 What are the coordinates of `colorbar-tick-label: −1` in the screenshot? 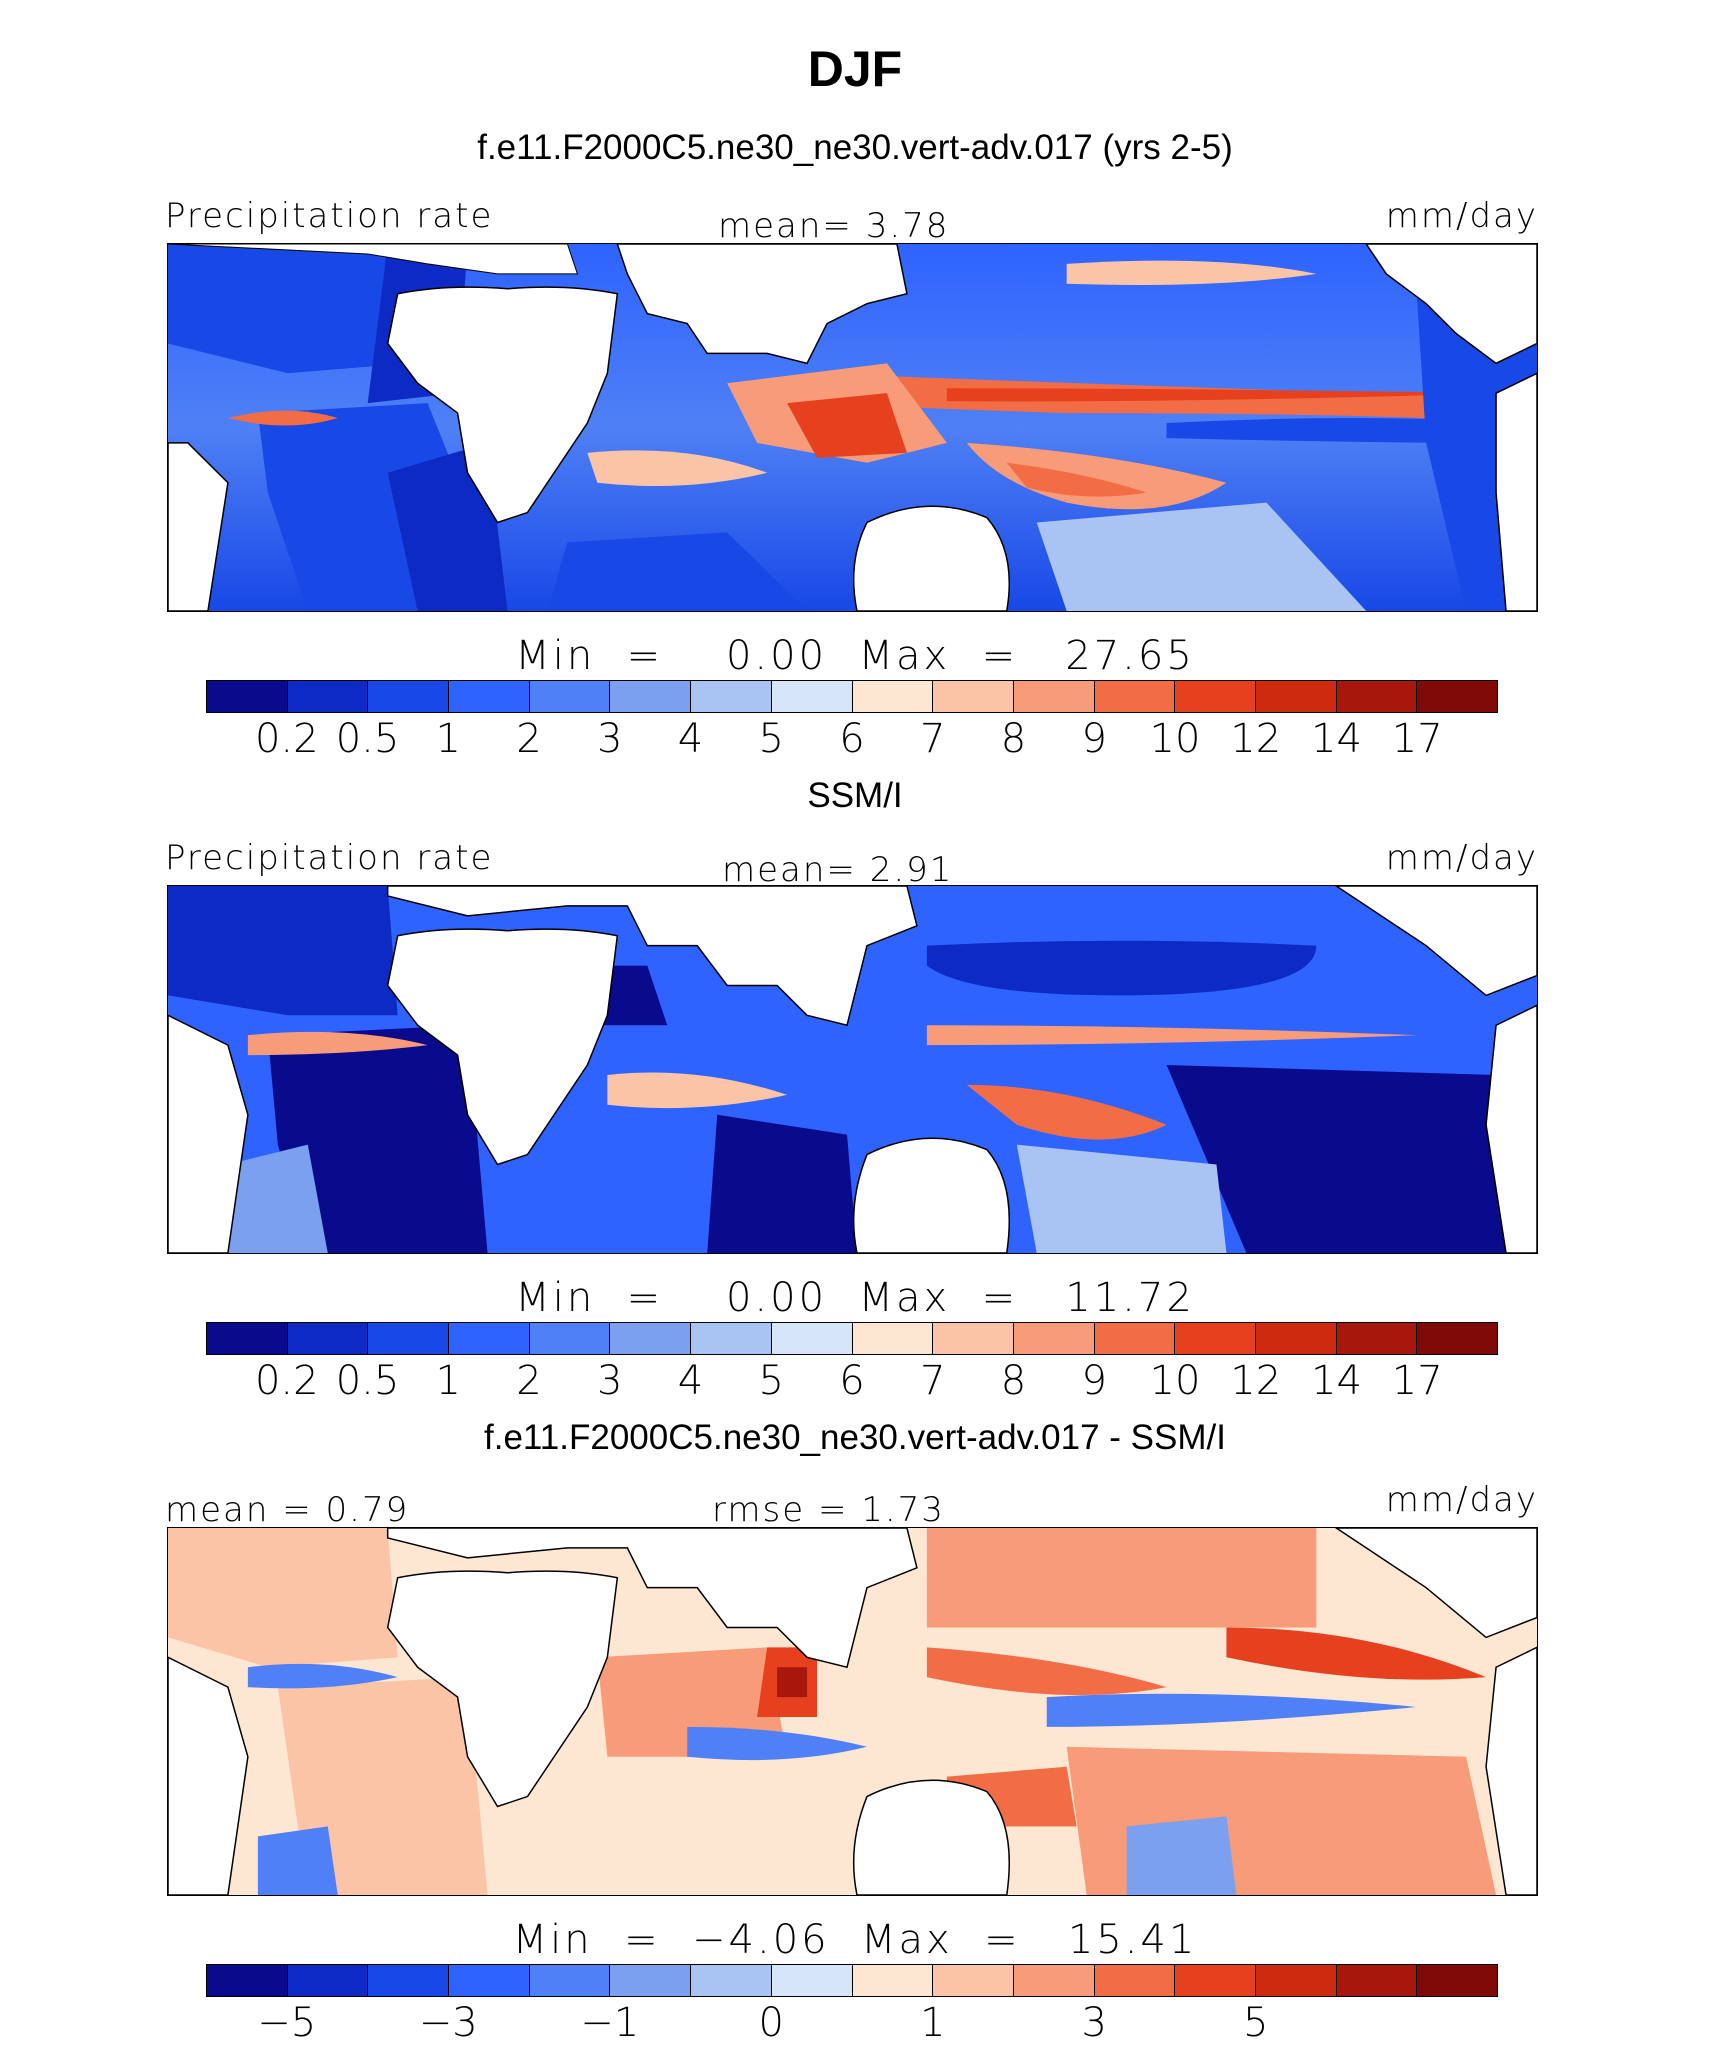 It's located at (610, 2023).